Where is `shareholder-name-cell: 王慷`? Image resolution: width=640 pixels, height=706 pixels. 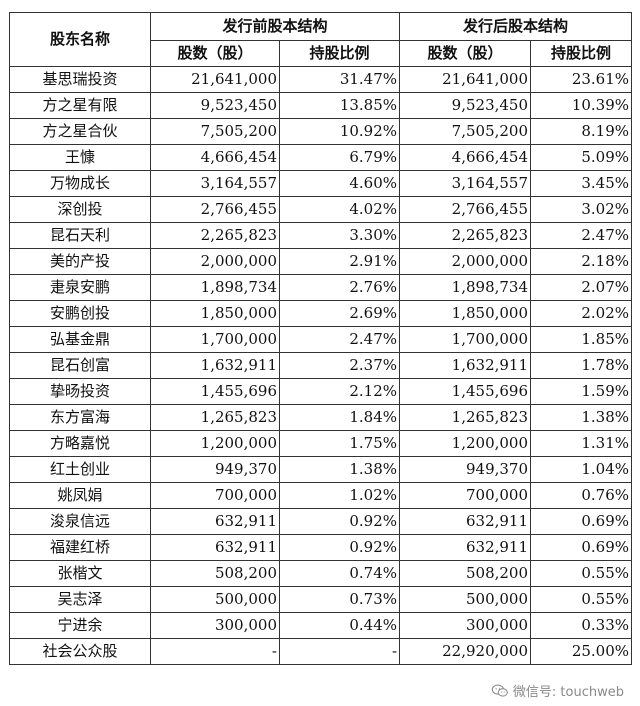 shareholder-name-cell: 王慷 is located at coordinates (80, 157).